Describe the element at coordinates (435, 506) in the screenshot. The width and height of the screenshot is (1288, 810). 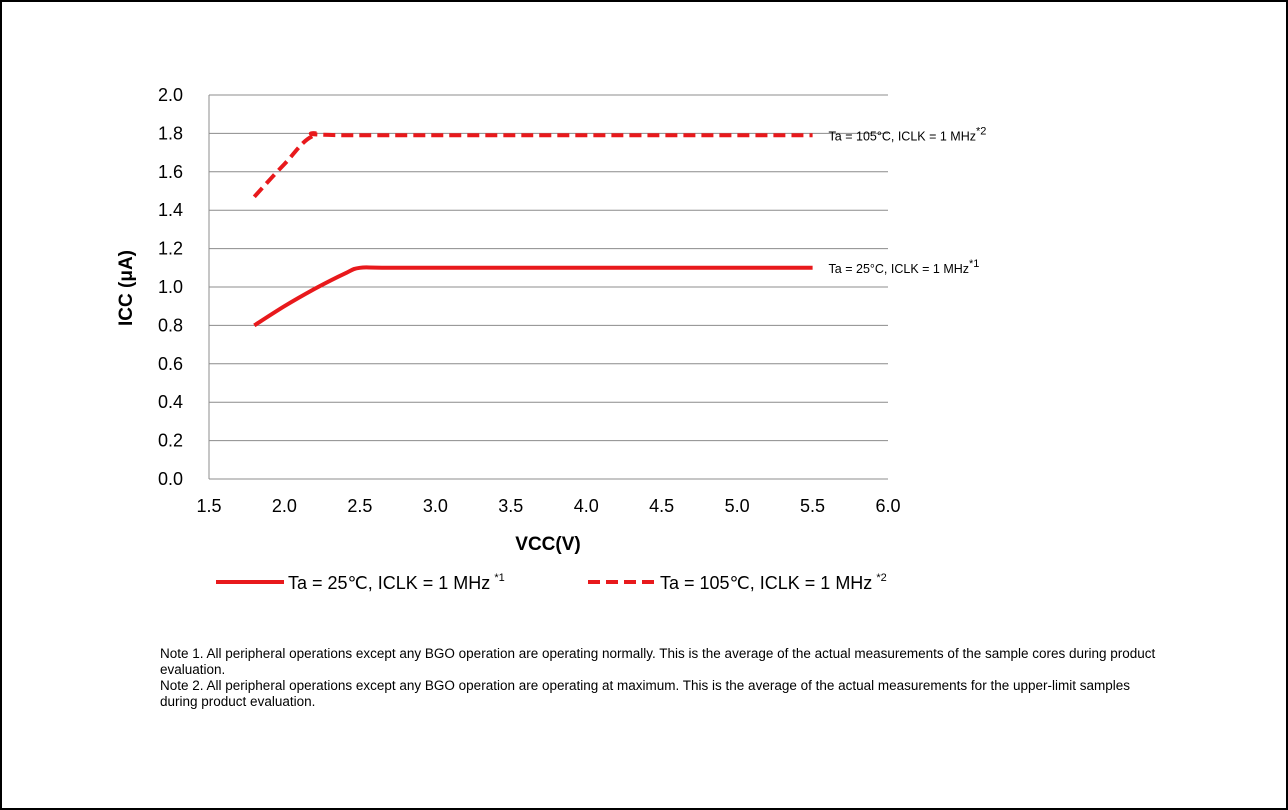
I see `x-tick-label: 3.0` at that location.